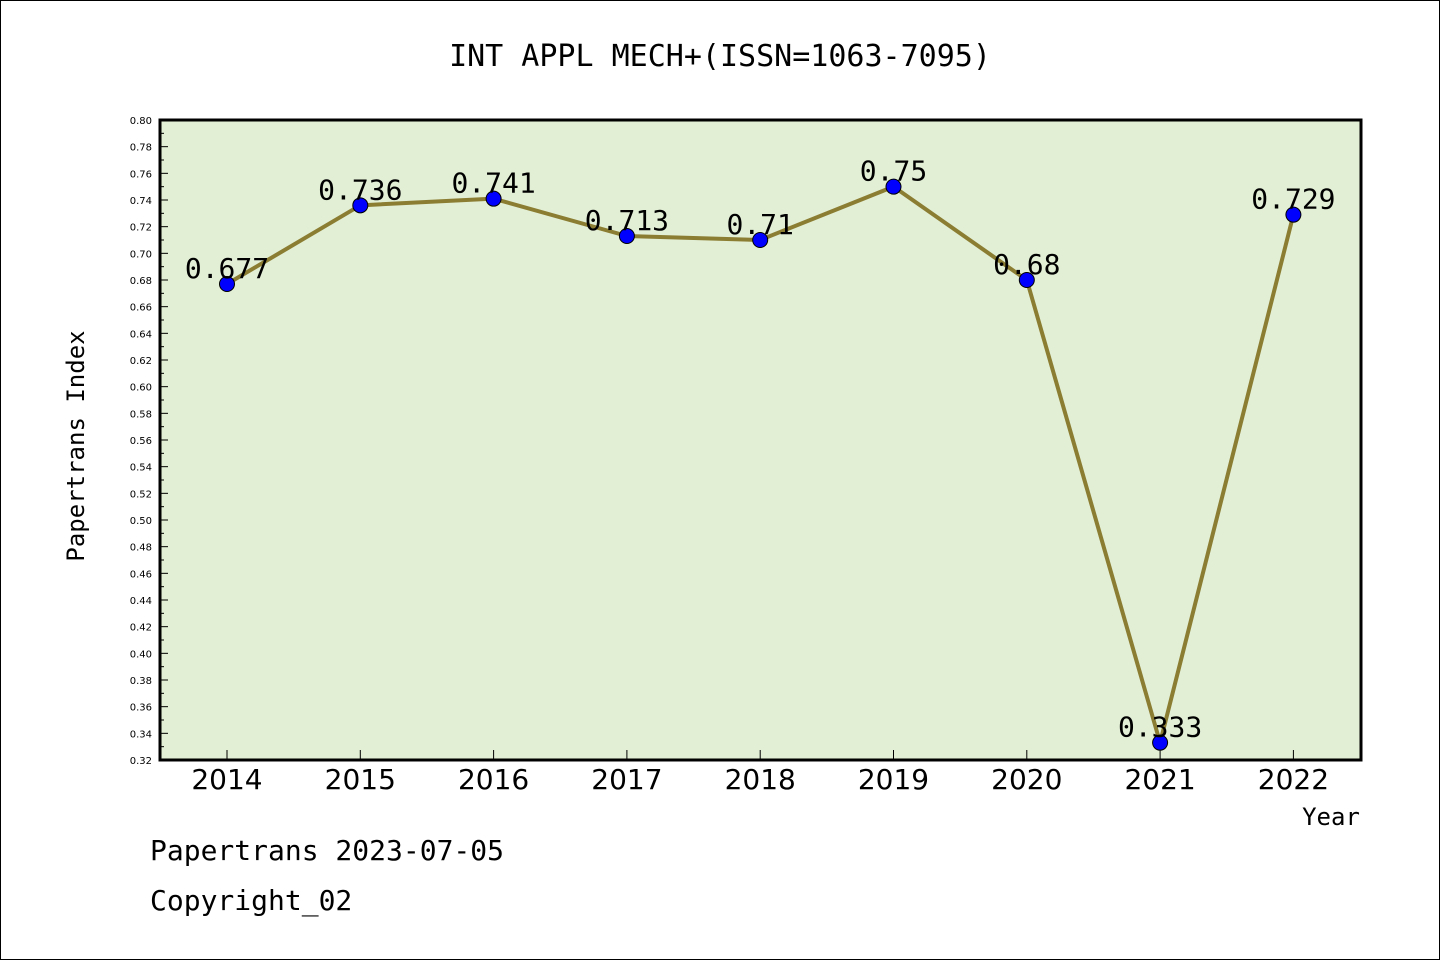 This screenshot has height=960, width=1440. What do you see at coordinates (141, 734) in the screenshot?
I see `y-tick-label: 0.34` at bounding box center [141, 734].